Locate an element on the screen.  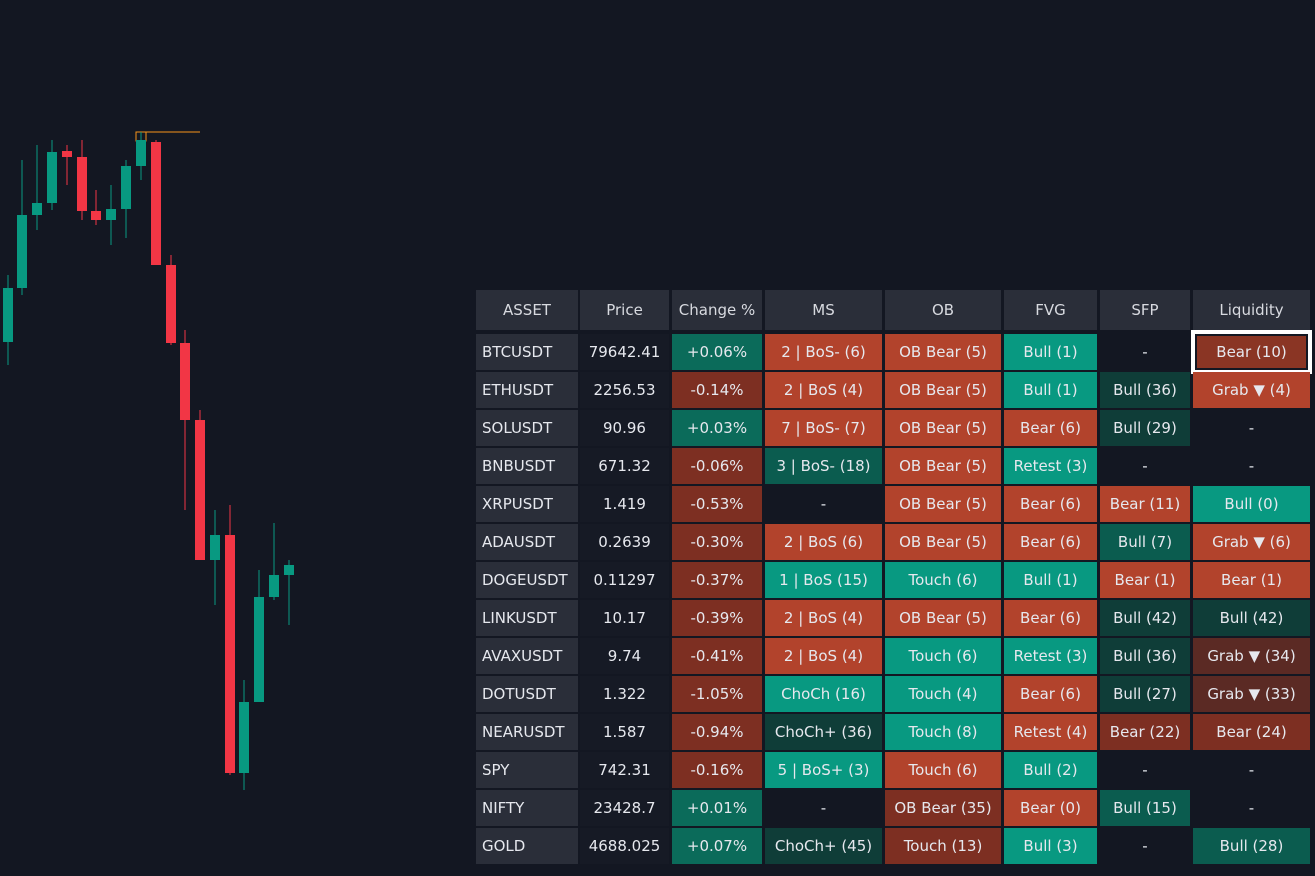
value-cell: Bear (11) is located at coordinates (1145, 504).